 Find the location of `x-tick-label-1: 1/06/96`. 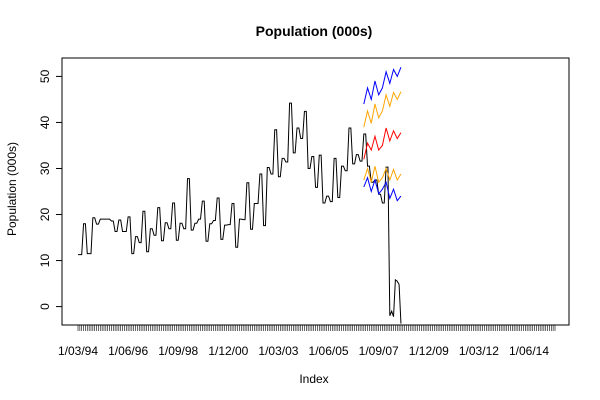

x-tick-label-1: 1/06/96 is located at coordinates (128, 351).